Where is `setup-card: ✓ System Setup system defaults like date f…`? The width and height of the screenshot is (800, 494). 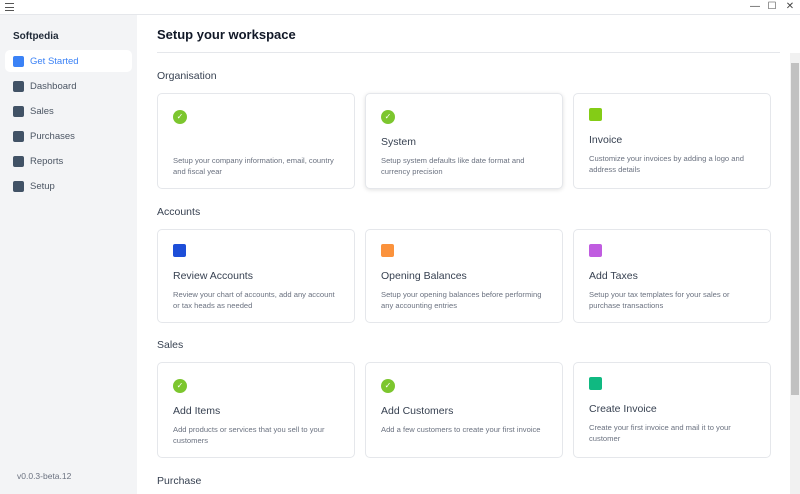
setup-card: ✓ System Setup system defaults like date f… is located at coordinates (464, 141).